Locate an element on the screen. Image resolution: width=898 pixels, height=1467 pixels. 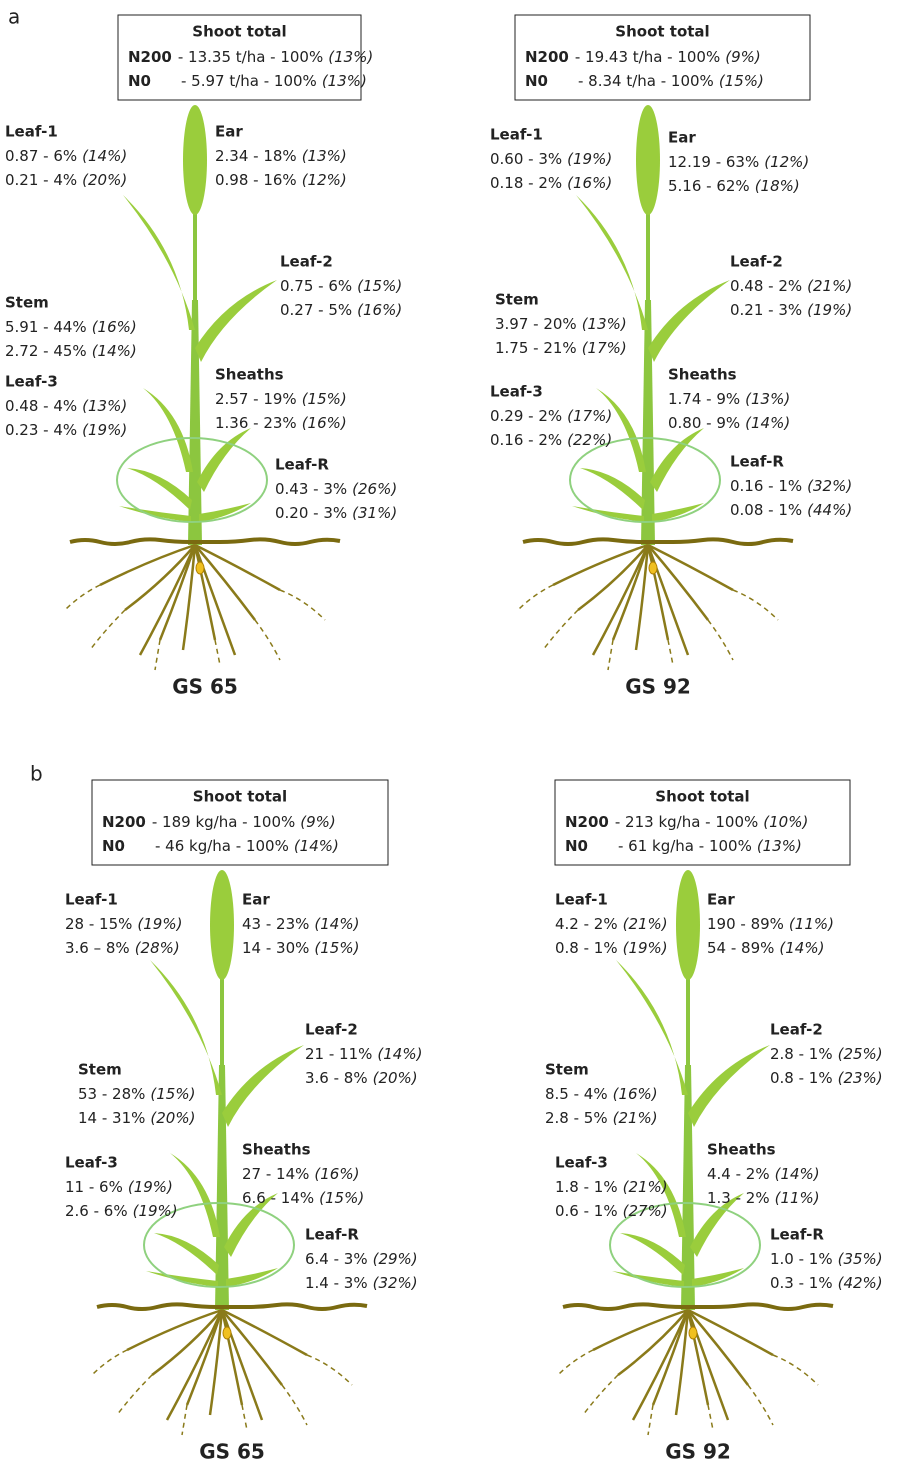
value: 0.16 - 1% is located at coordinates (766, 486).